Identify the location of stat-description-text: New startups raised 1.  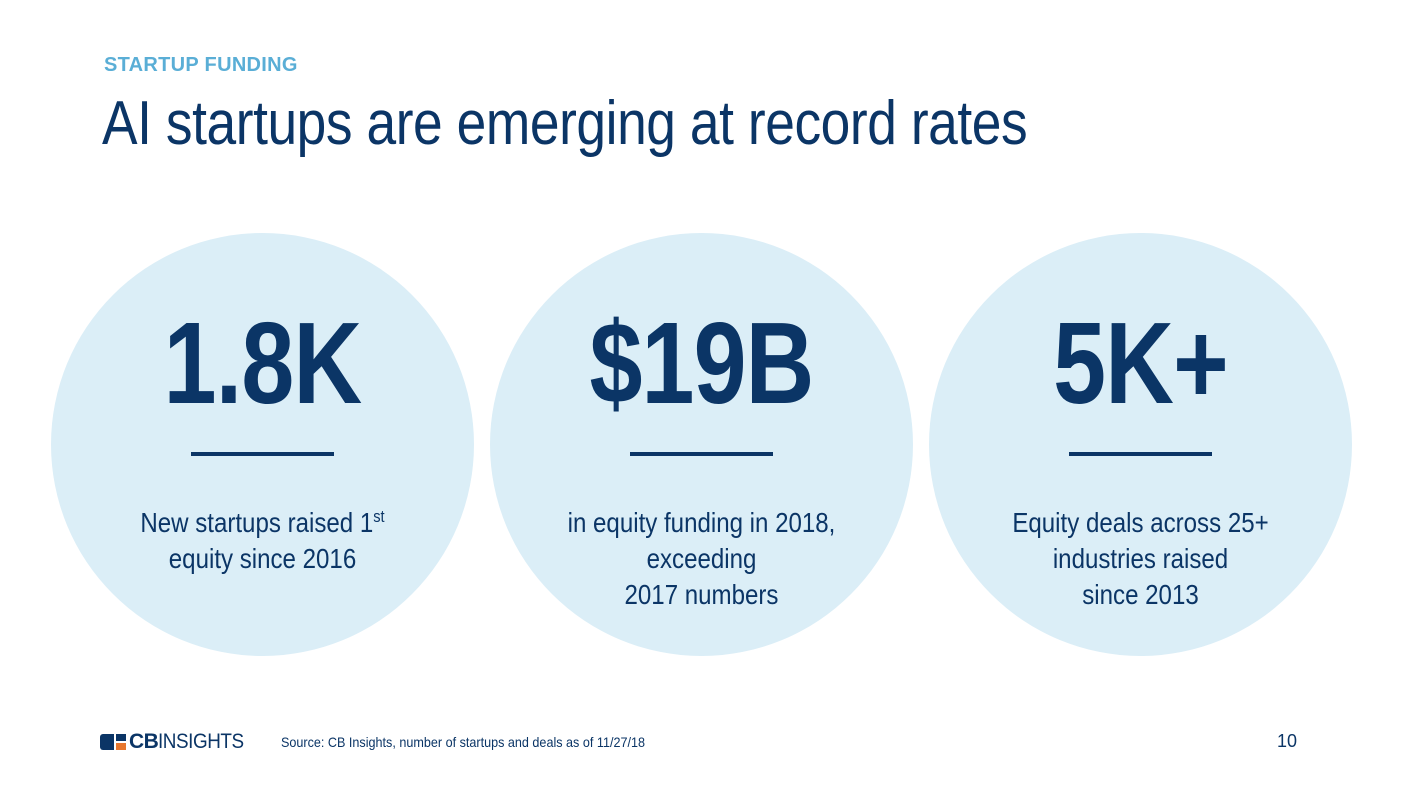
(257, 522).